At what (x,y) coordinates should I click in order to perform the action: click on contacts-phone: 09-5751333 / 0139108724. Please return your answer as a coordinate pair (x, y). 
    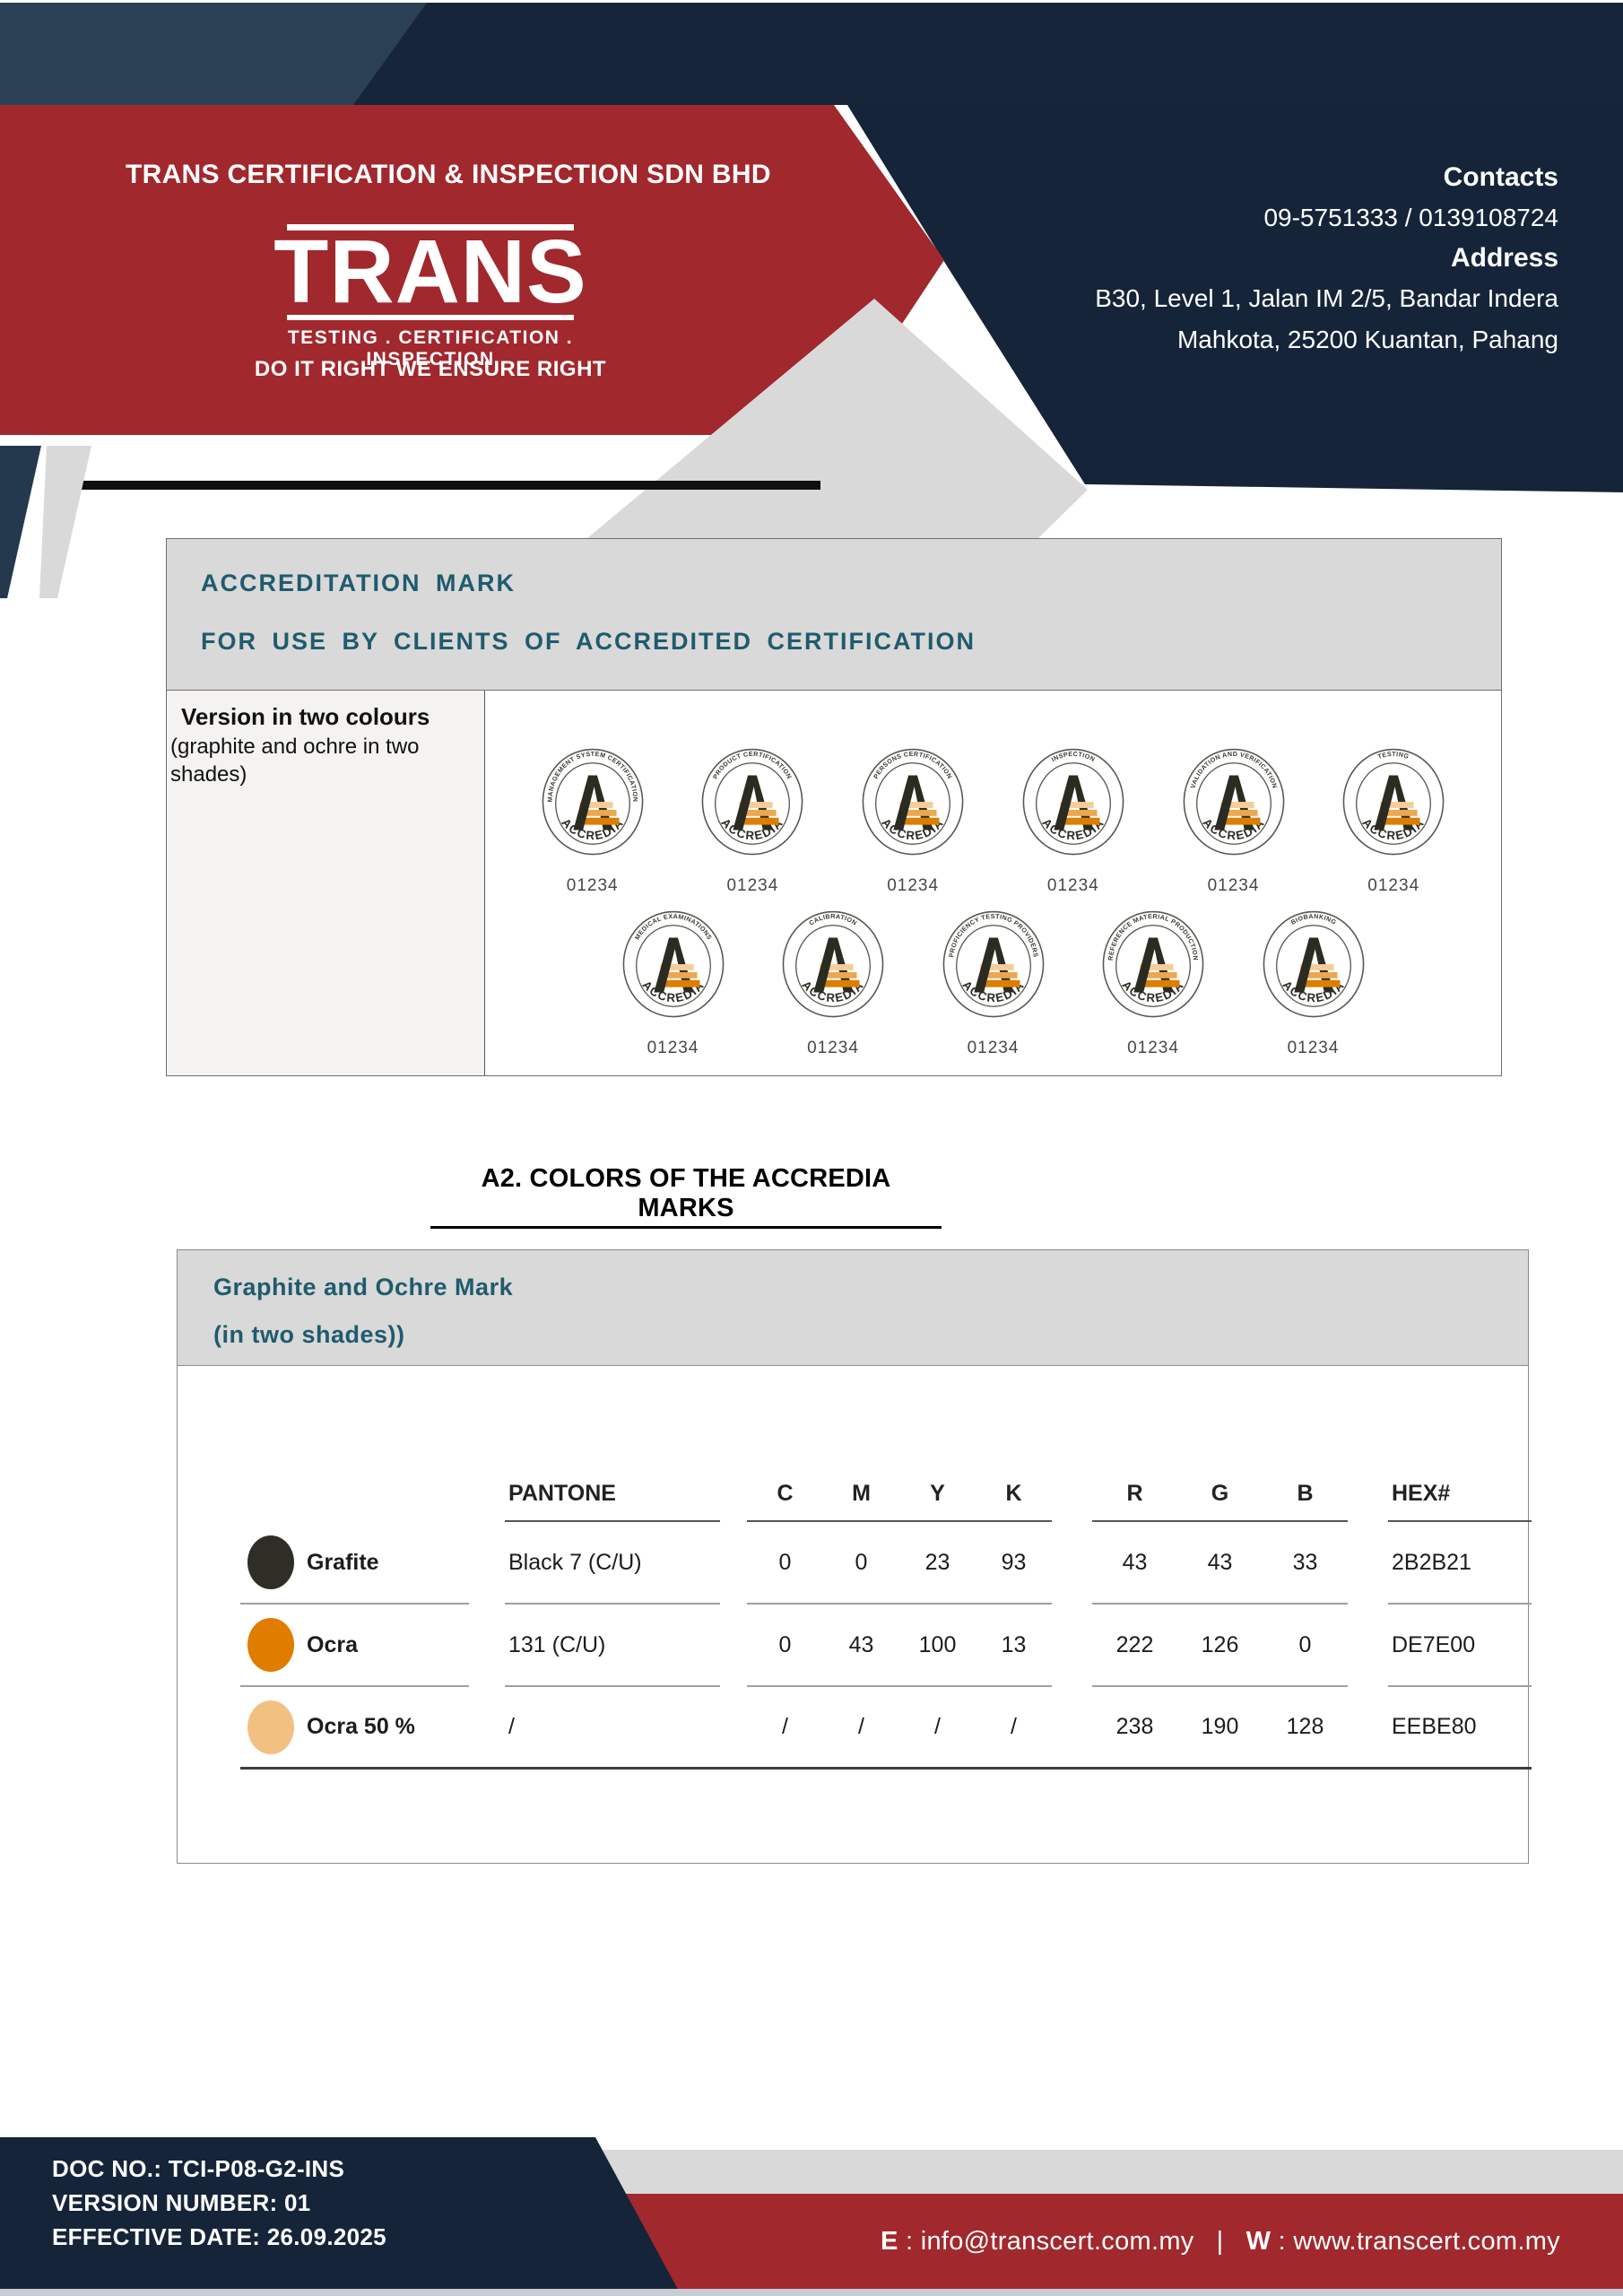
    Looking at the image, I should click on (1410, 217).